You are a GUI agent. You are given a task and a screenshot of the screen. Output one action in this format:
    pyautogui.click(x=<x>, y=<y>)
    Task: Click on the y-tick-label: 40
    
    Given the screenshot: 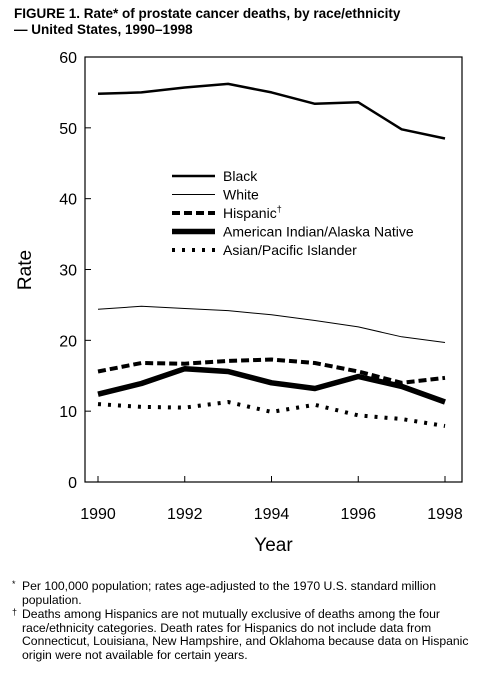 What is the action you would take?
    pyautogui.click(x=68, y=200)
    